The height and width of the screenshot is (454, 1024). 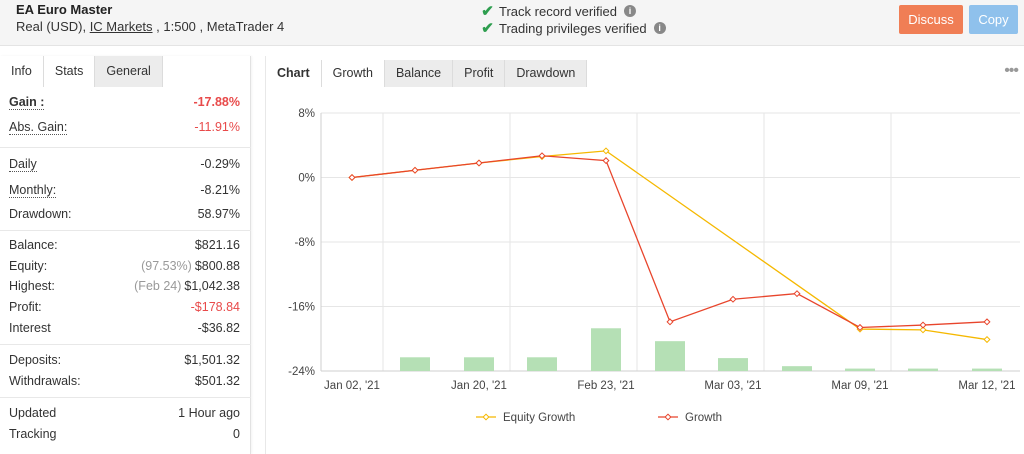 What do you see at coordinates (125, 434) in the screenshot?
I see `stat-tracking: Tracking 0` at bounding box center [125, 434].